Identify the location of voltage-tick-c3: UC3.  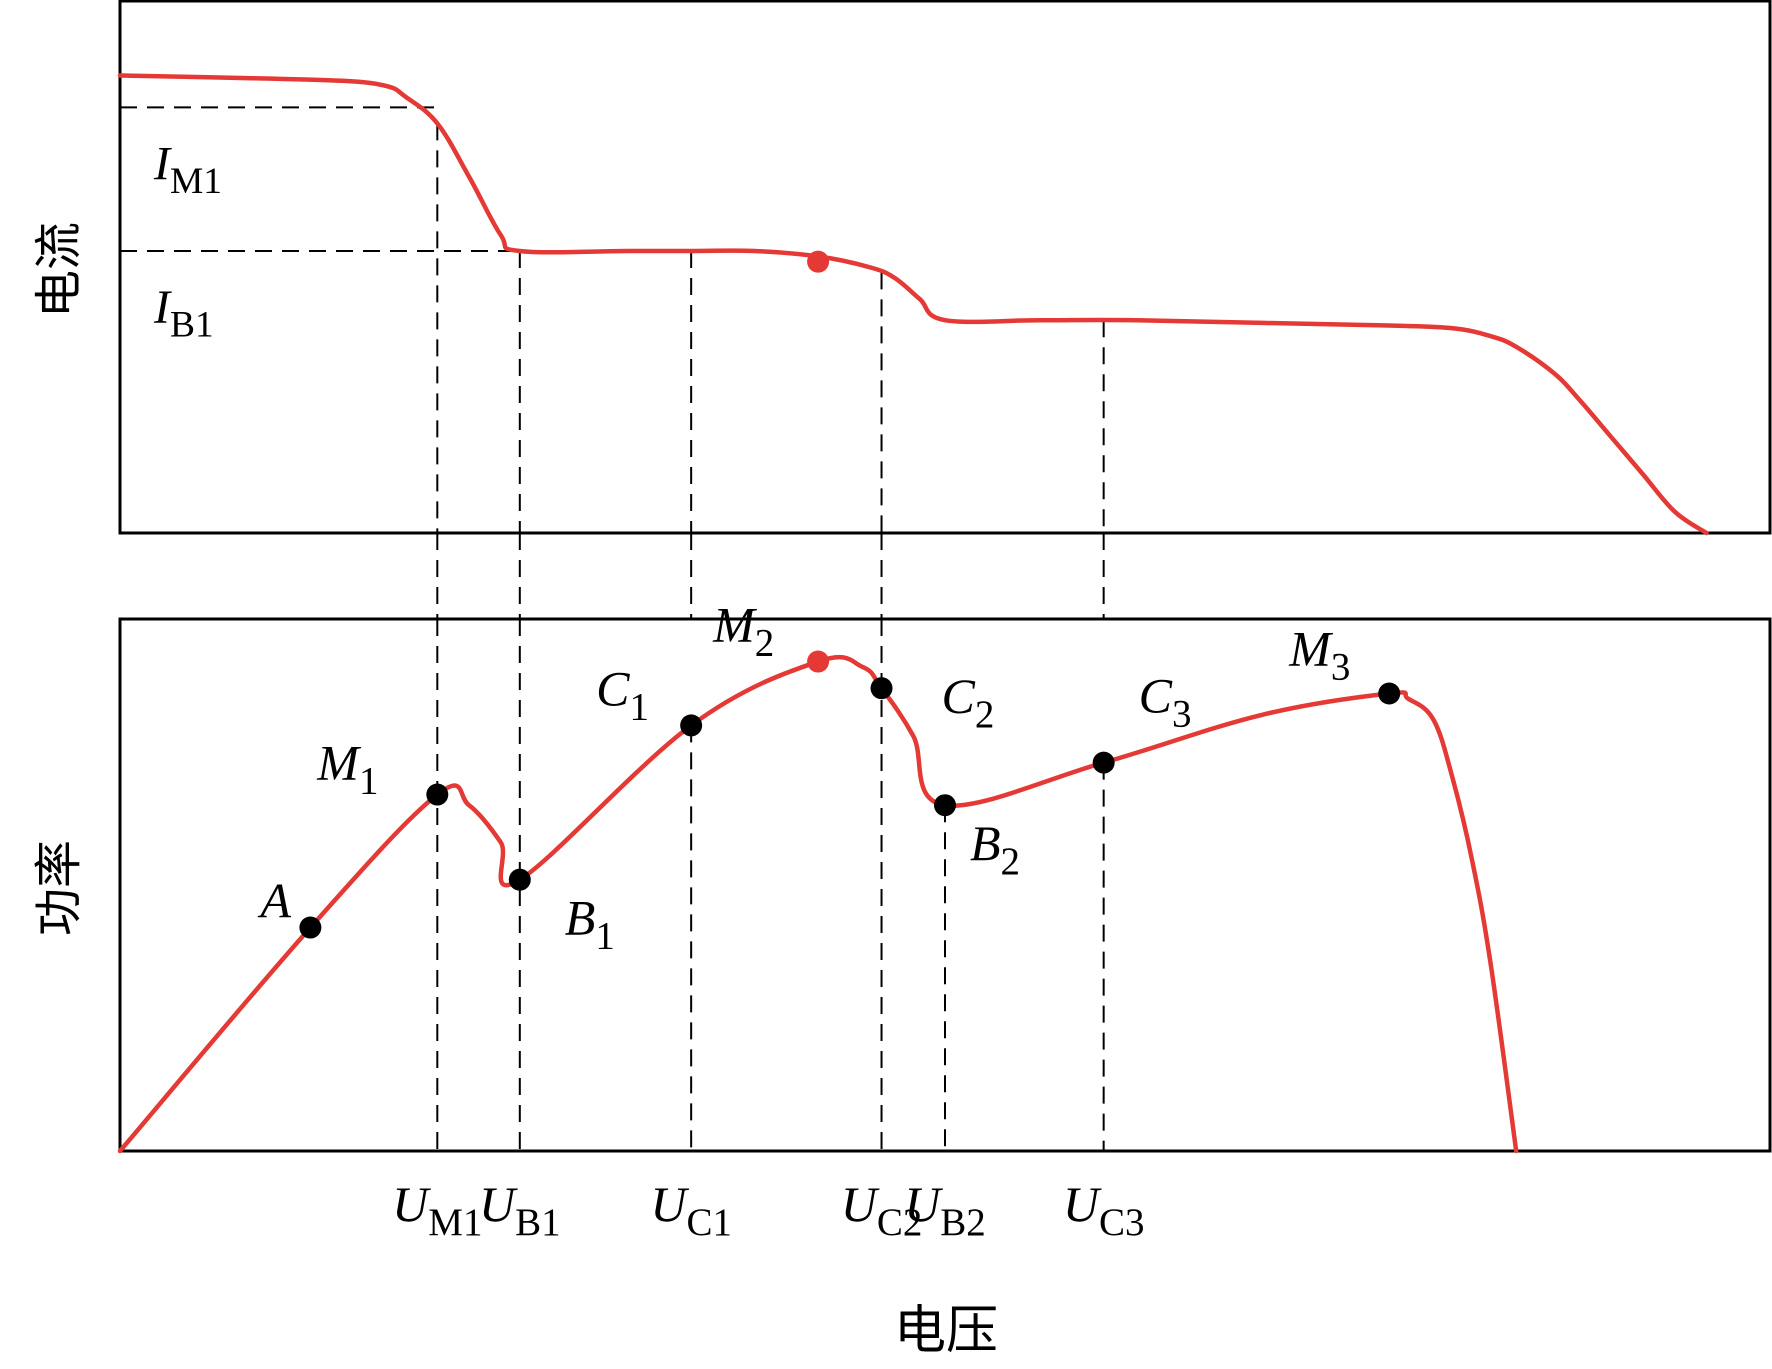
(1104, 1210).